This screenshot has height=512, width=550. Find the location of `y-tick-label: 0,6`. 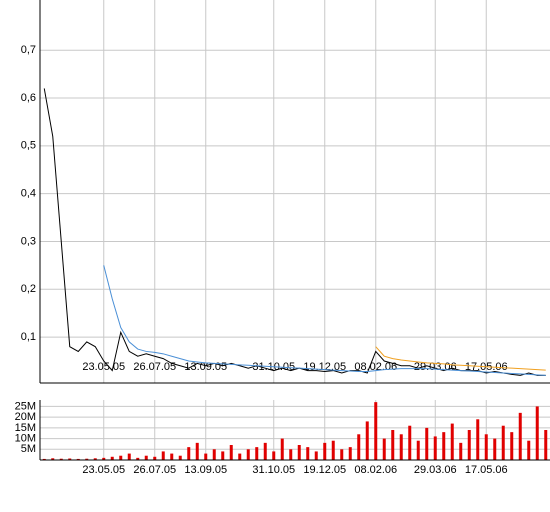

y-tick-label: 0,6 is located at coordinates (28, 98).